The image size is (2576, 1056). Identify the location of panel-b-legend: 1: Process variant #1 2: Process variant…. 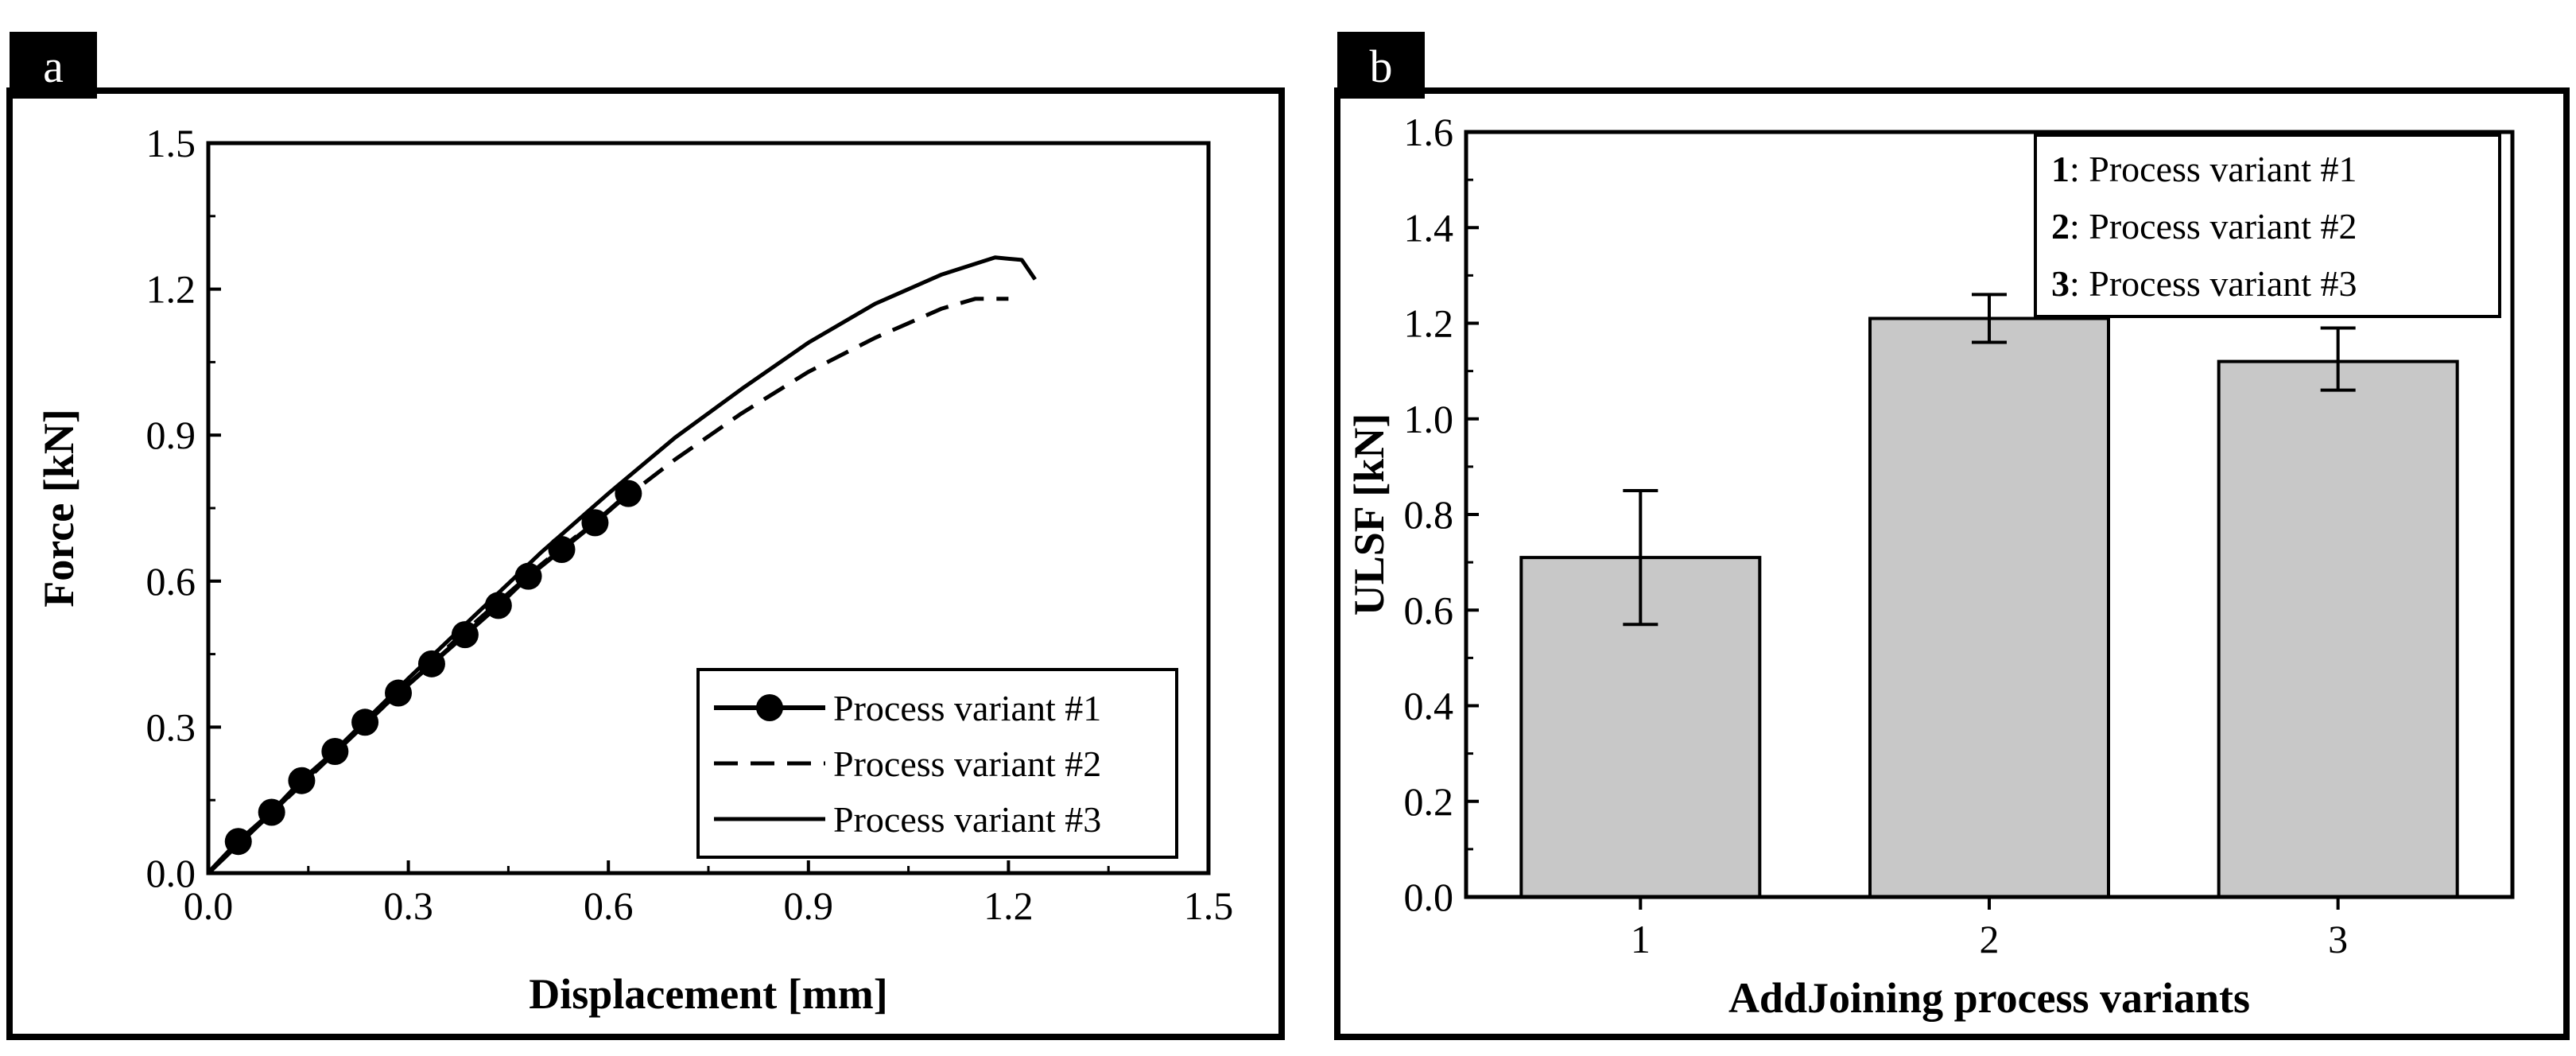
(2267, 226).